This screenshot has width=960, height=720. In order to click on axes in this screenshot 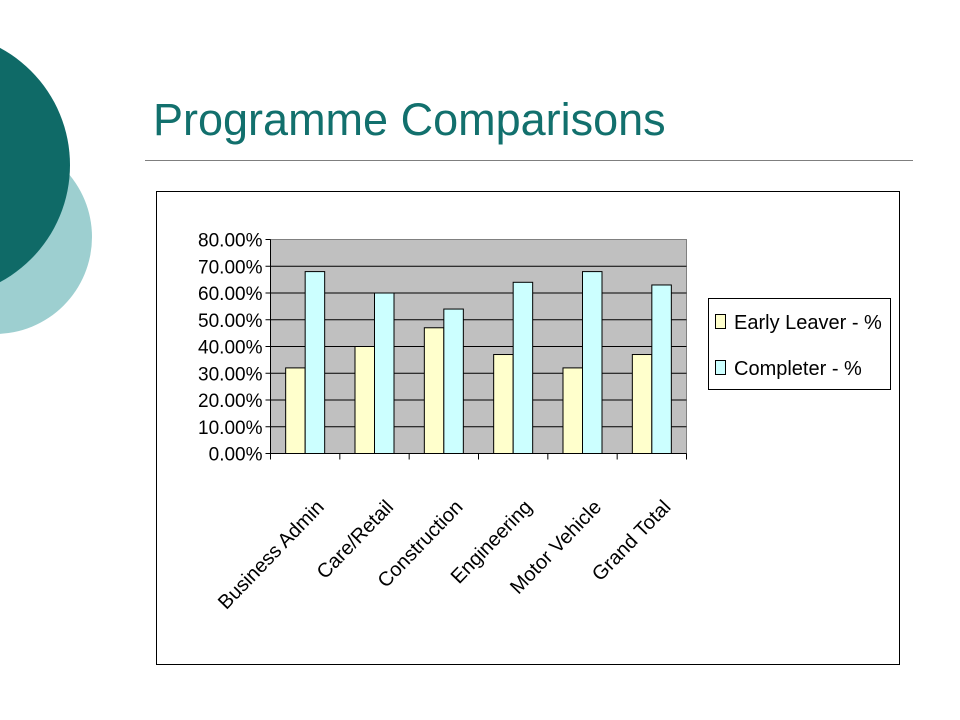, I will do `click(476, 349)`.